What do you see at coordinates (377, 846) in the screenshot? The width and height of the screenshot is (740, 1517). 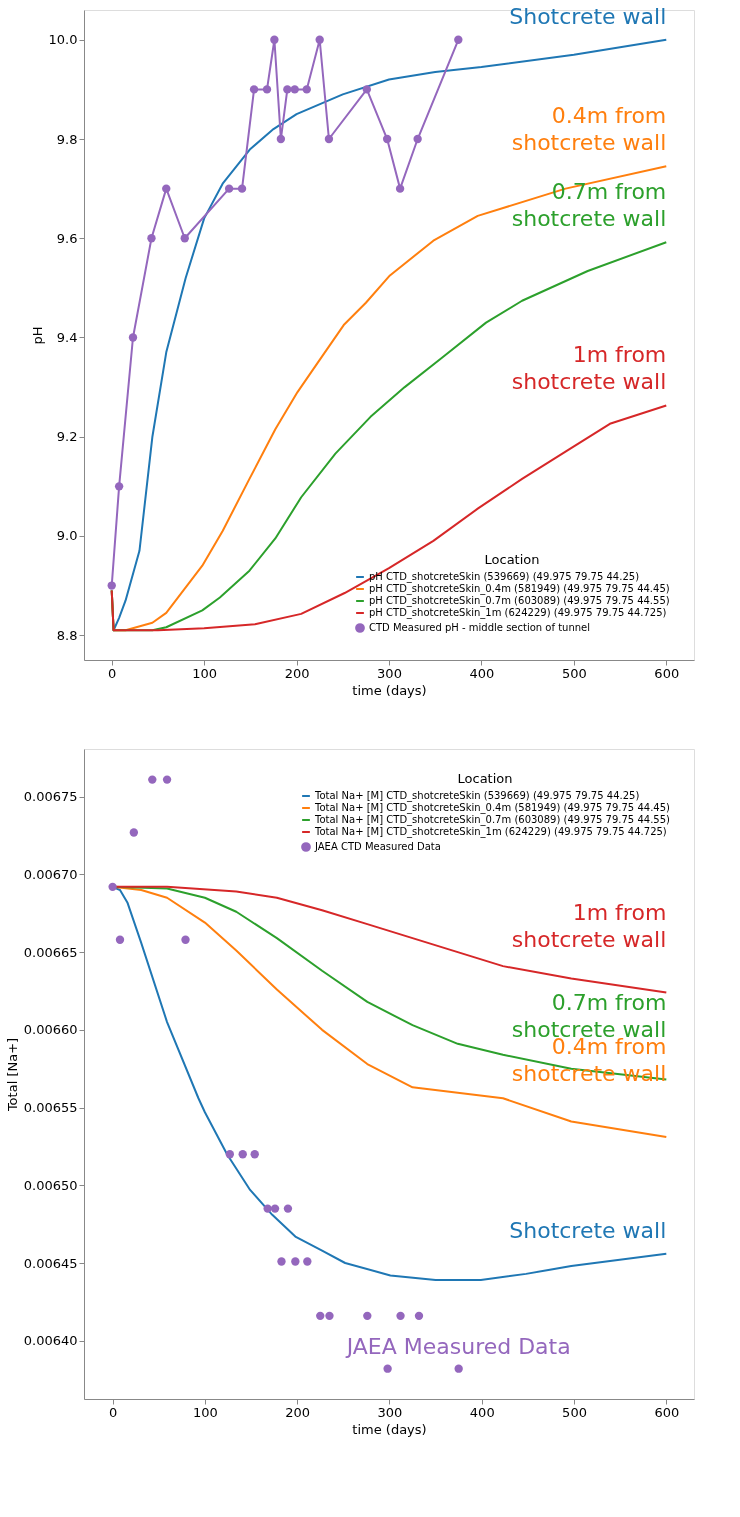 I see `legend-label: JAEA CTD Measured Data` at bounding box center [377, 846].